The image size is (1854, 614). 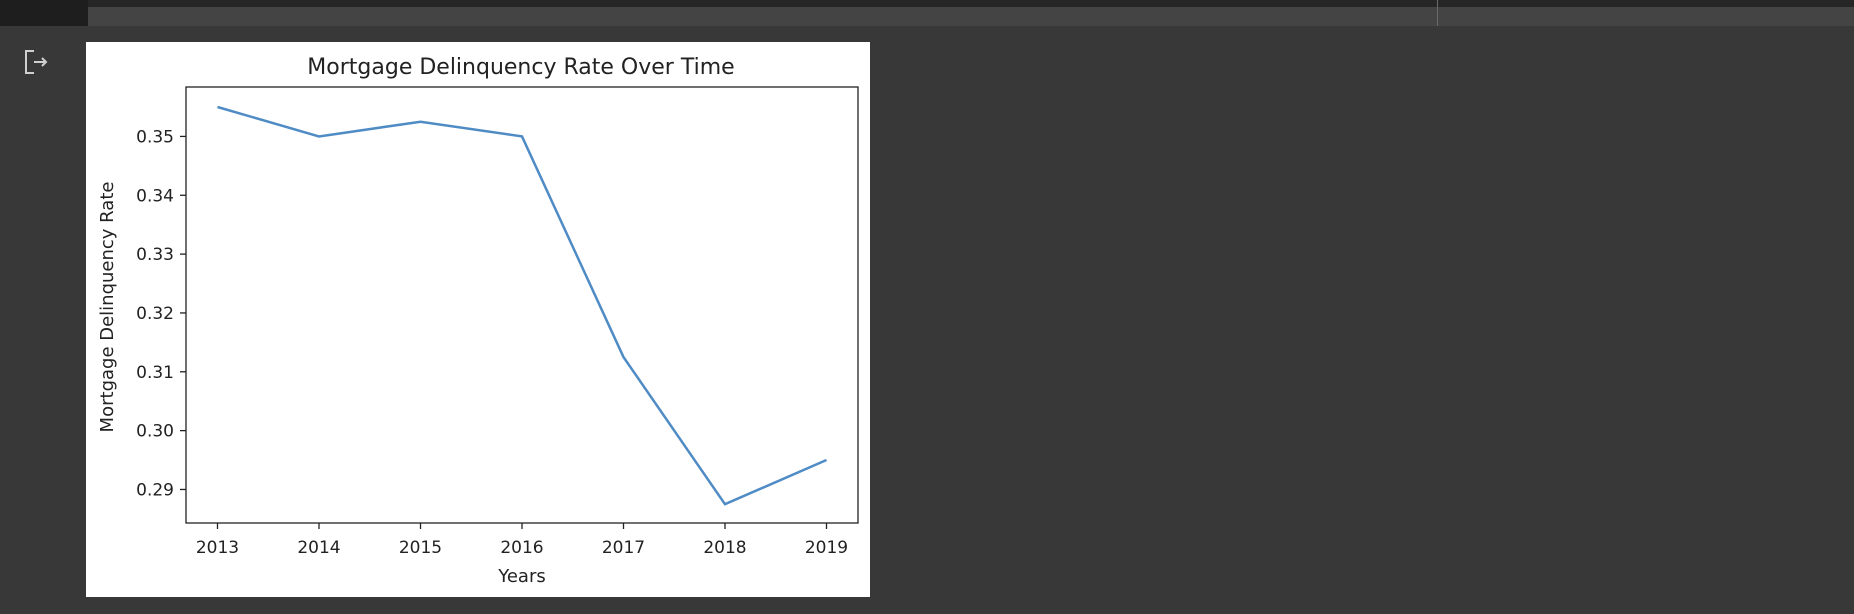 I want to click on x-tick-label: 2013, so click(x=217, y=548).